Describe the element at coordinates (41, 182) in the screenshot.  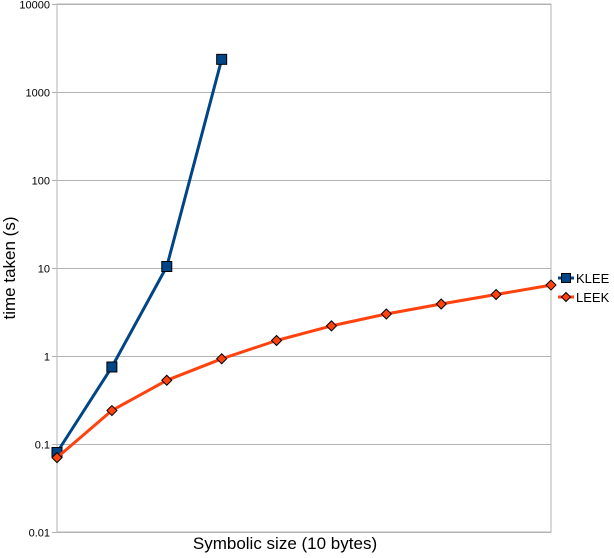
I see `y-tick-label: 100` at that location.